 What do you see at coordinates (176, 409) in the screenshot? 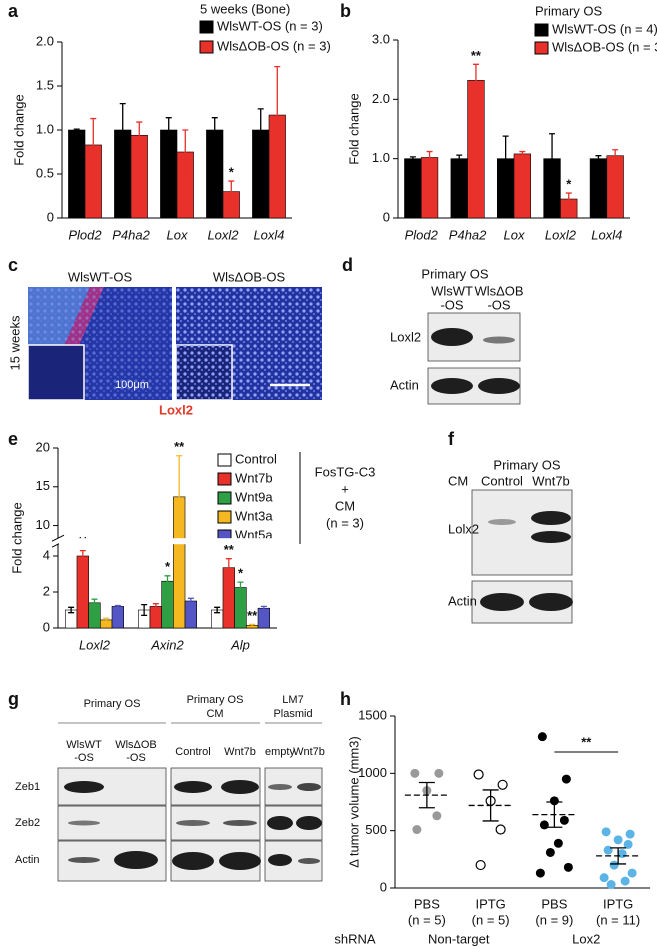
I see `stain-label: Loxl2` at bounding box center [176, 409].